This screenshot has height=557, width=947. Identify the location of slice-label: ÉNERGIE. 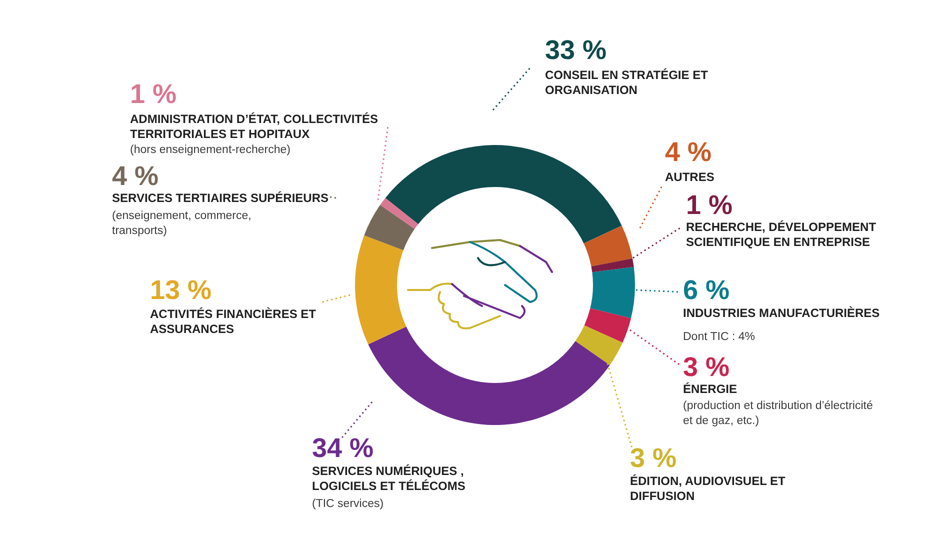
(710, 389).